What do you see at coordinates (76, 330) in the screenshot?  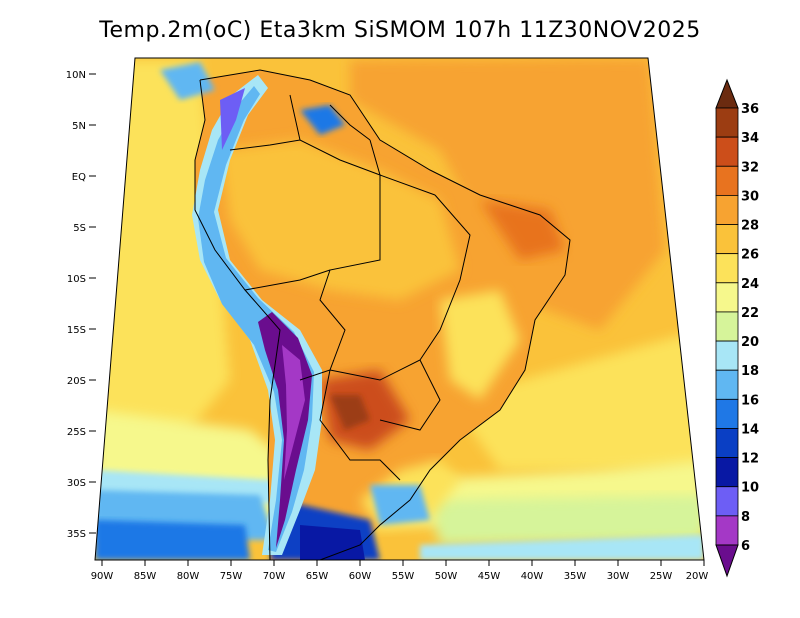 I see `lat-label-15s: 15S` at bounding box center [76, 330].